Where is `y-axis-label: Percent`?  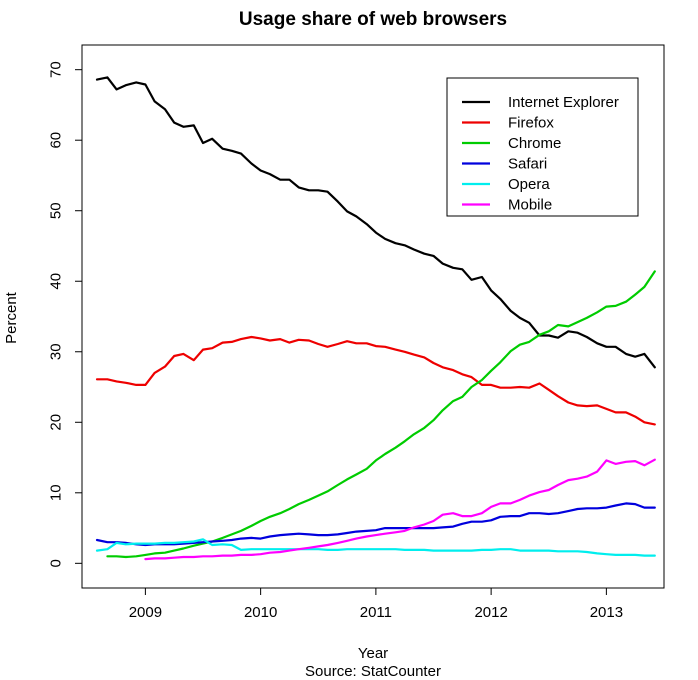
y-axis-label: Percent is located at coordinates (11, 317).